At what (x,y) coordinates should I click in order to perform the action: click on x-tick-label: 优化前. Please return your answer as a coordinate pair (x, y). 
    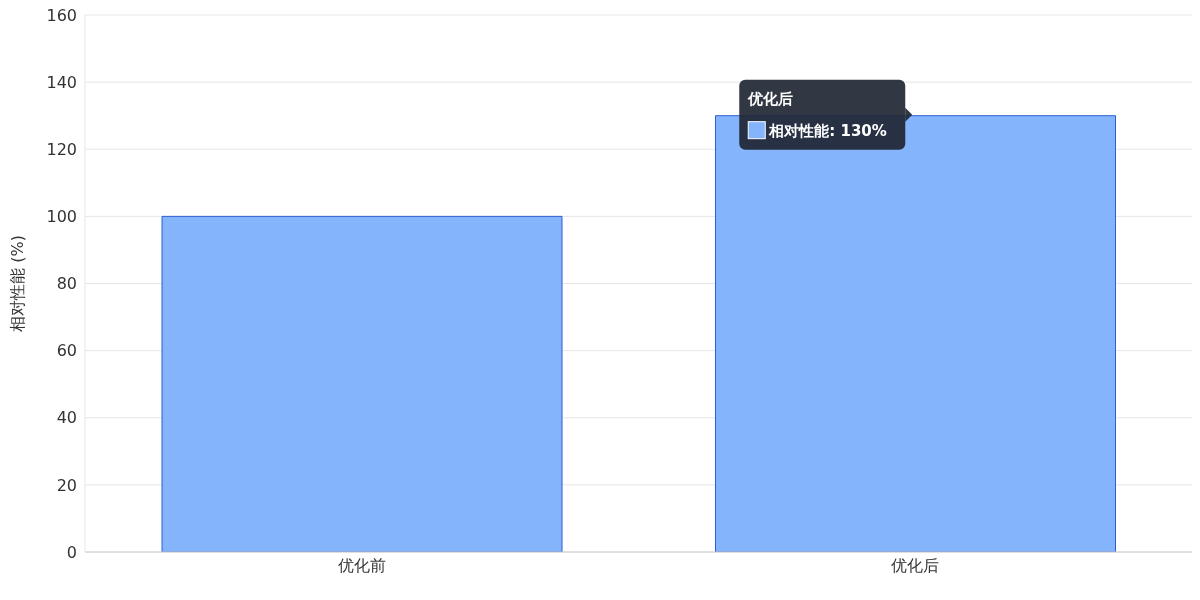
    Looking at the image, I should click on (361, 566).